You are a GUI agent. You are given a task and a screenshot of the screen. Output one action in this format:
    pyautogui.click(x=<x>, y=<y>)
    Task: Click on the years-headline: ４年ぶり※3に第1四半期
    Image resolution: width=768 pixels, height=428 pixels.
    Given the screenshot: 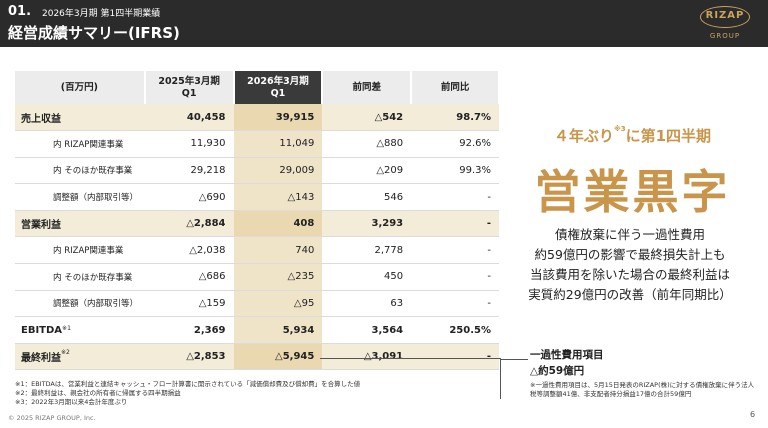 What is the action you would take?
    pyautogui.click(x=632, y=135)
    